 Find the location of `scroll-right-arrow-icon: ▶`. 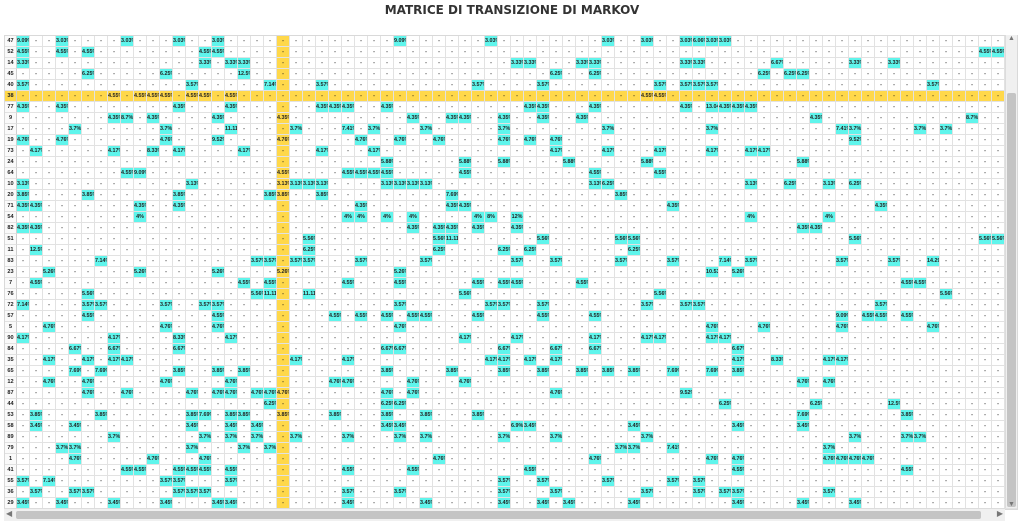

scroll-right-arrow-icon: ▶ is located at coordinates (999, 513).